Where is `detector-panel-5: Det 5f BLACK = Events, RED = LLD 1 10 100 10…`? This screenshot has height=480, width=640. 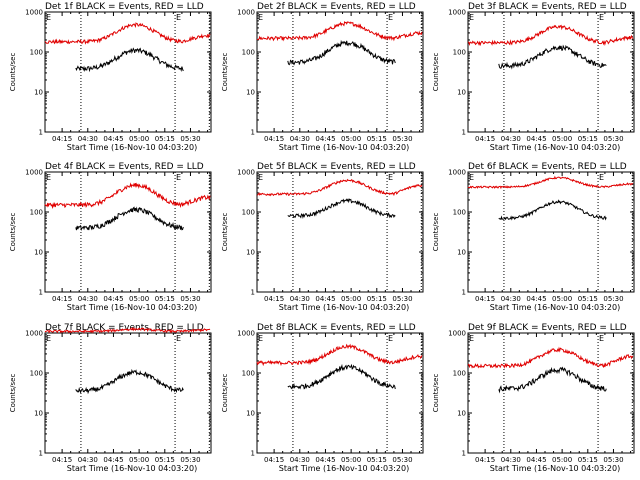
detector-panel-5: Det 5f BLACK = Events, RED = LLD 1 10 100 10… is located at coordinates (322, 237).